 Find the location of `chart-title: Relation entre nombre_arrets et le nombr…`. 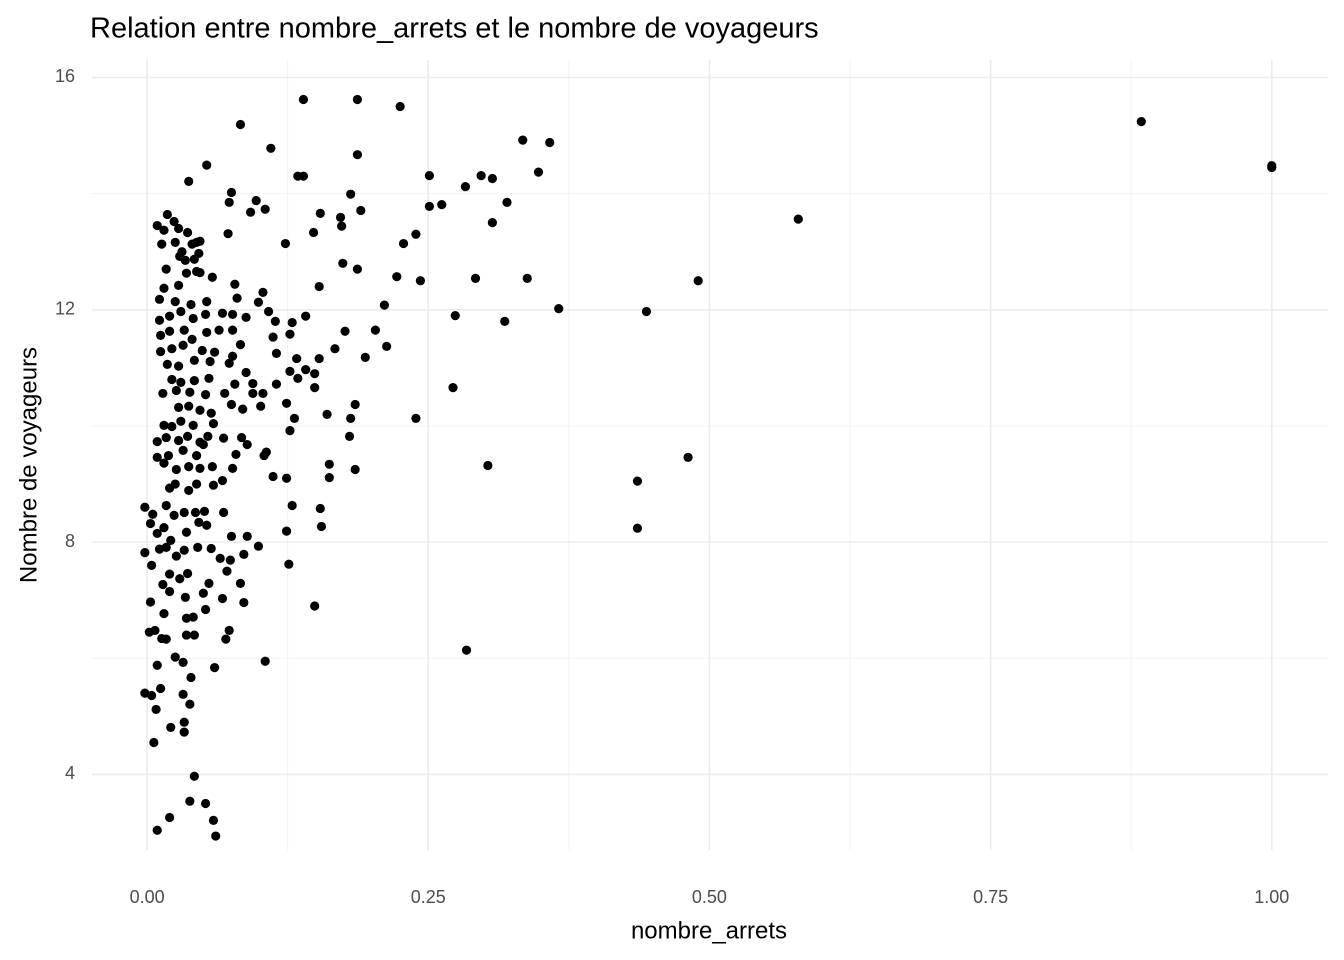

chart-title: Relation entre nombre_arrets et le nombr… is located at coordinates (454, 29).